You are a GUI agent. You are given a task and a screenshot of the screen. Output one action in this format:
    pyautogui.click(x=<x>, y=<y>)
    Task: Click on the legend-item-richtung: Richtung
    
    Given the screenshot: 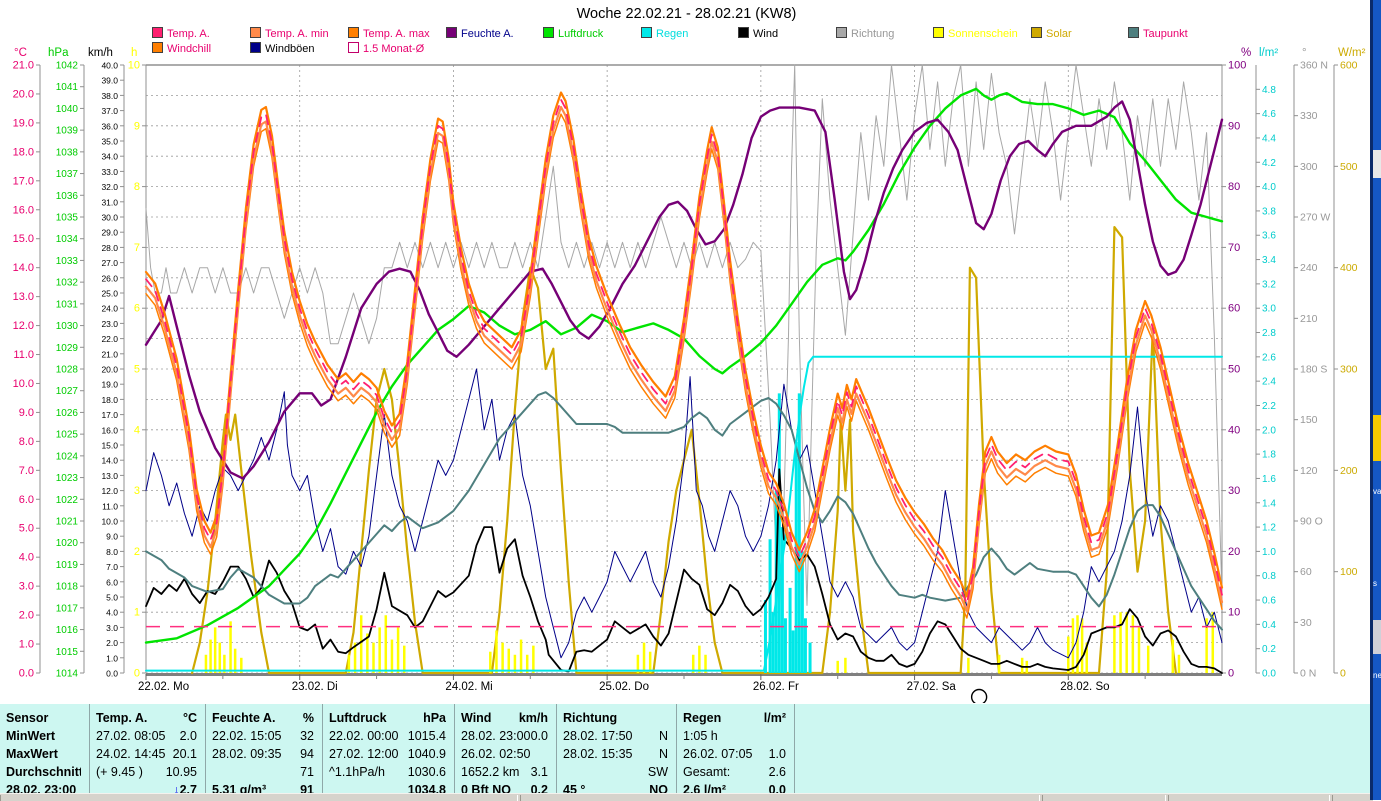 What is the action you would take?
    pyautogui.click(x=865, y=33)
    